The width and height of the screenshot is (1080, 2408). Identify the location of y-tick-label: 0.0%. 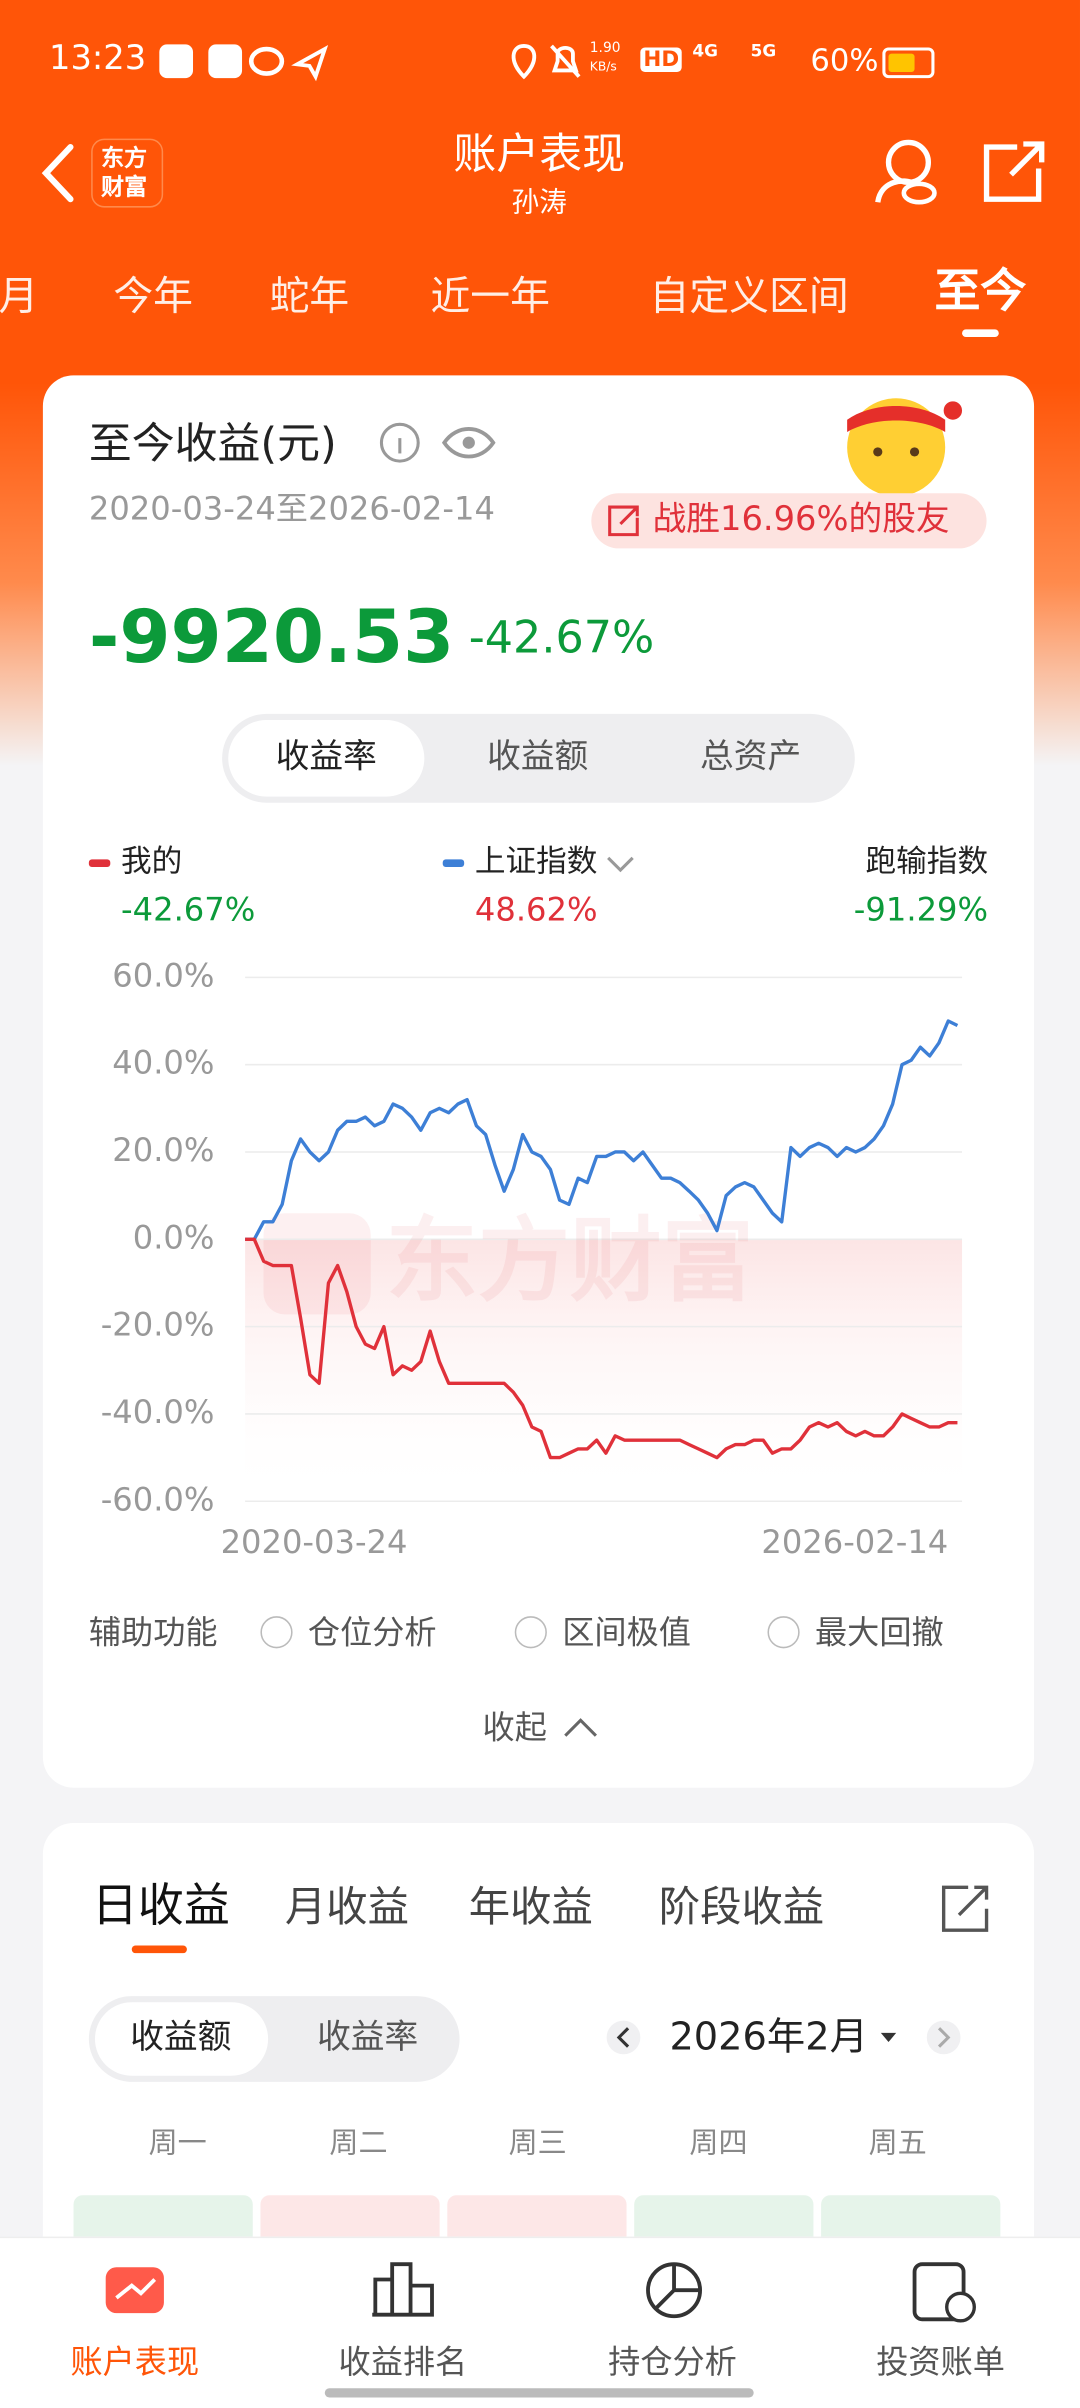
(174, 1237).